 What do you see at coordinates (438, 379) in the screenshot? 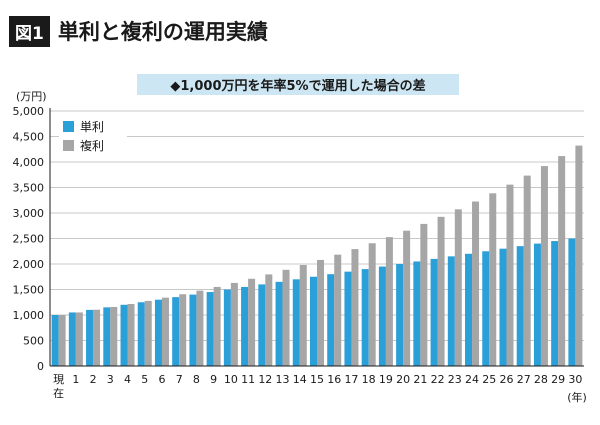
I see `x-tick-label: 22` at bounding box center [438, 379].